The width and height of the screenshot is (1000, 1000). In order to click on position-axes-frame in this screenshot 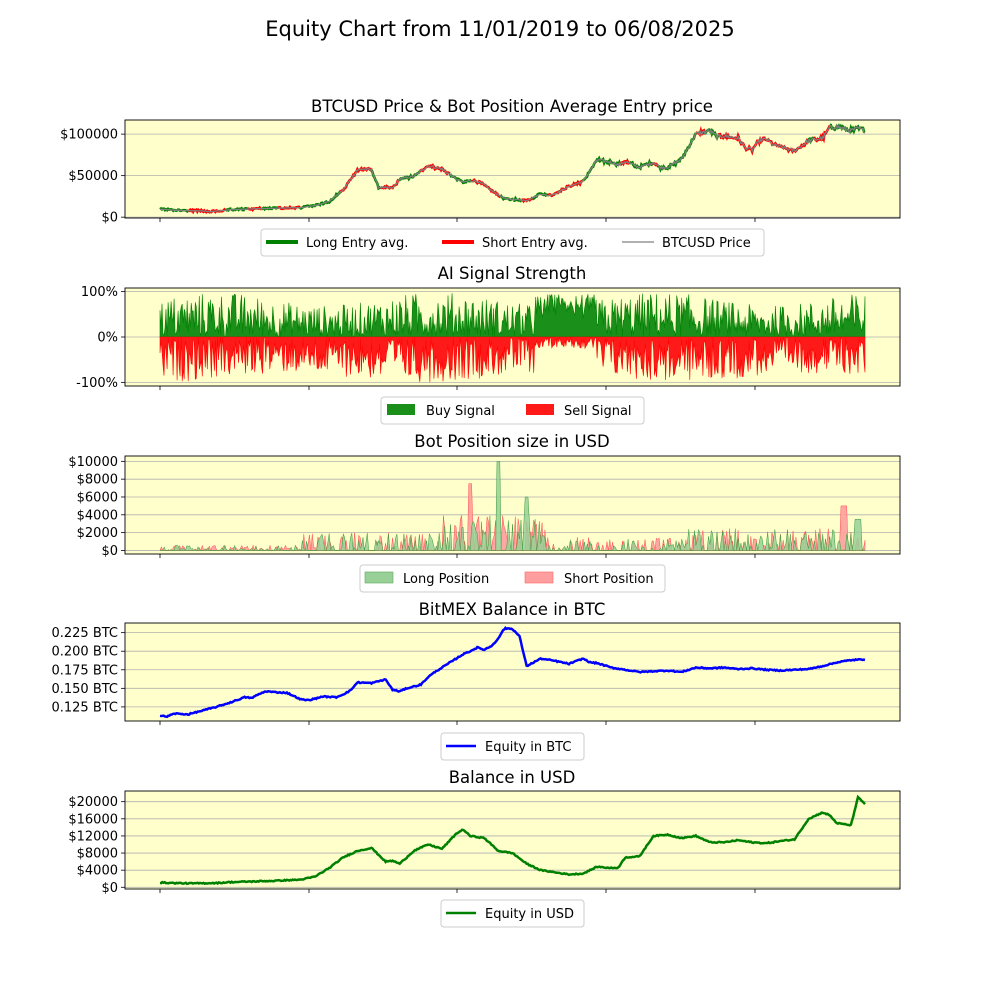, I will do `click(512, 505)`.